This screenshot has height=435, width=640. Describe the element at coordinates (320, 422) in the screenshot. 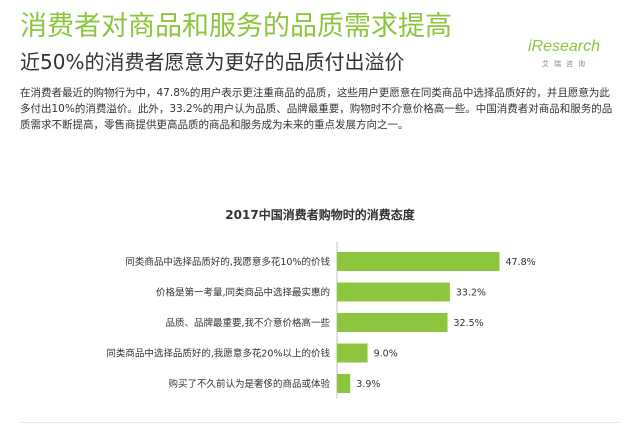

I see `footer-divider` at that location.